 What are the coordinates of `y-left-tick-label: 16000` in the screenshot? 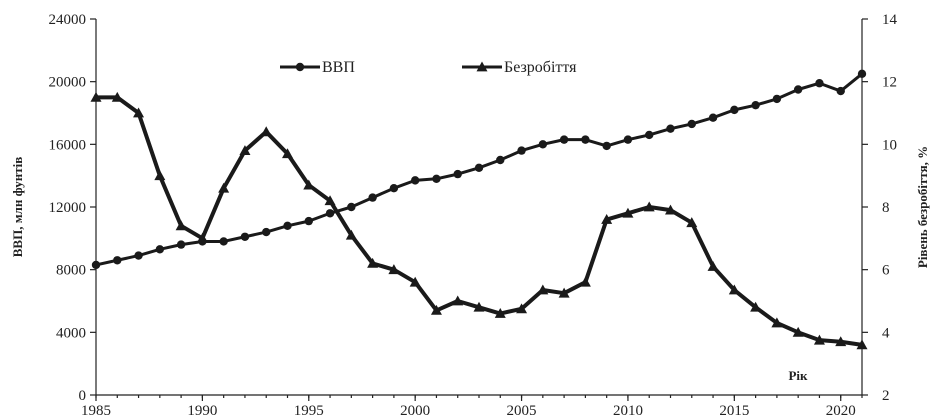 It's located at (68, 145).